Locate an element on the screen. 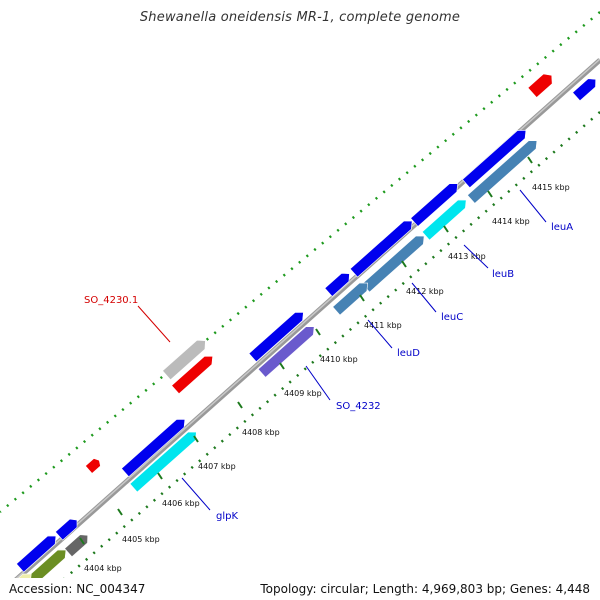  gene-label: leuB is located at coordinates (503, 274).